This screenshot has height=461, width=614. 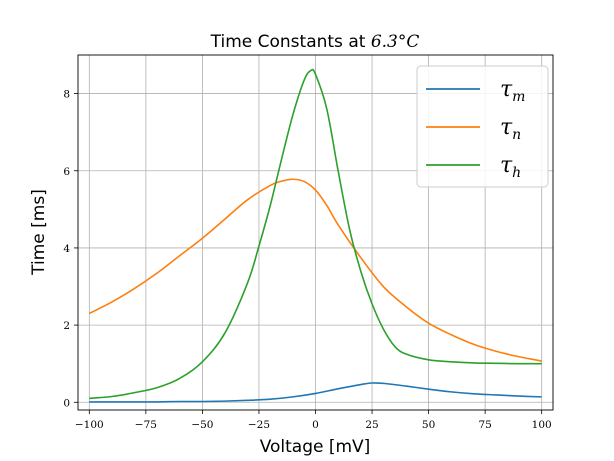 What do you see at coordinates (518, 97) in the screenshot?
I see `legend-subscript: m` at bounding box center [518, 97].